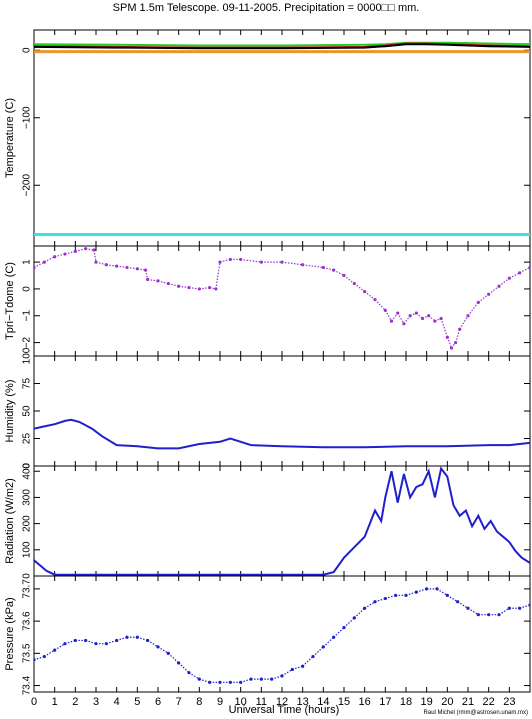 Image resolution: width=532 pixels, height=719 pixels. I want to click on panel-frame, so click(282, 521).